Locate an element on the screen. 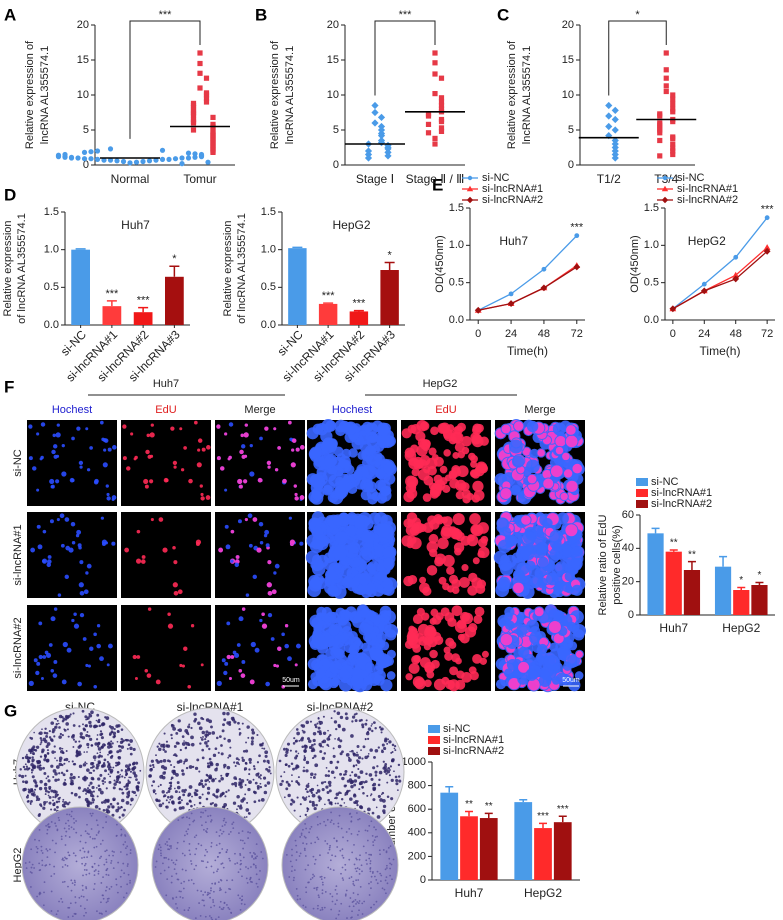 Image resolution: width=783 pixels, height=920 pixels. scale-bar-label: 50um is located at coordinates (571, 680).